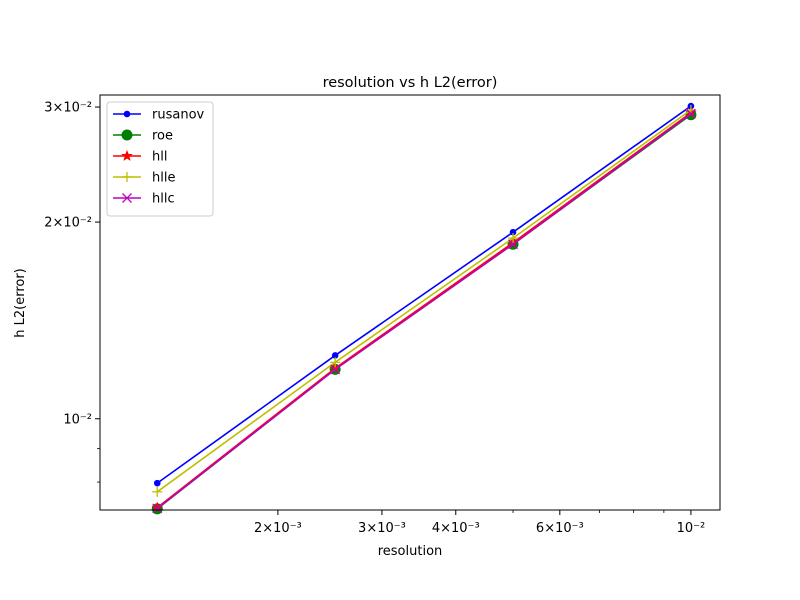  I want to click on legend-marker-rusanov, so click(127, 114).